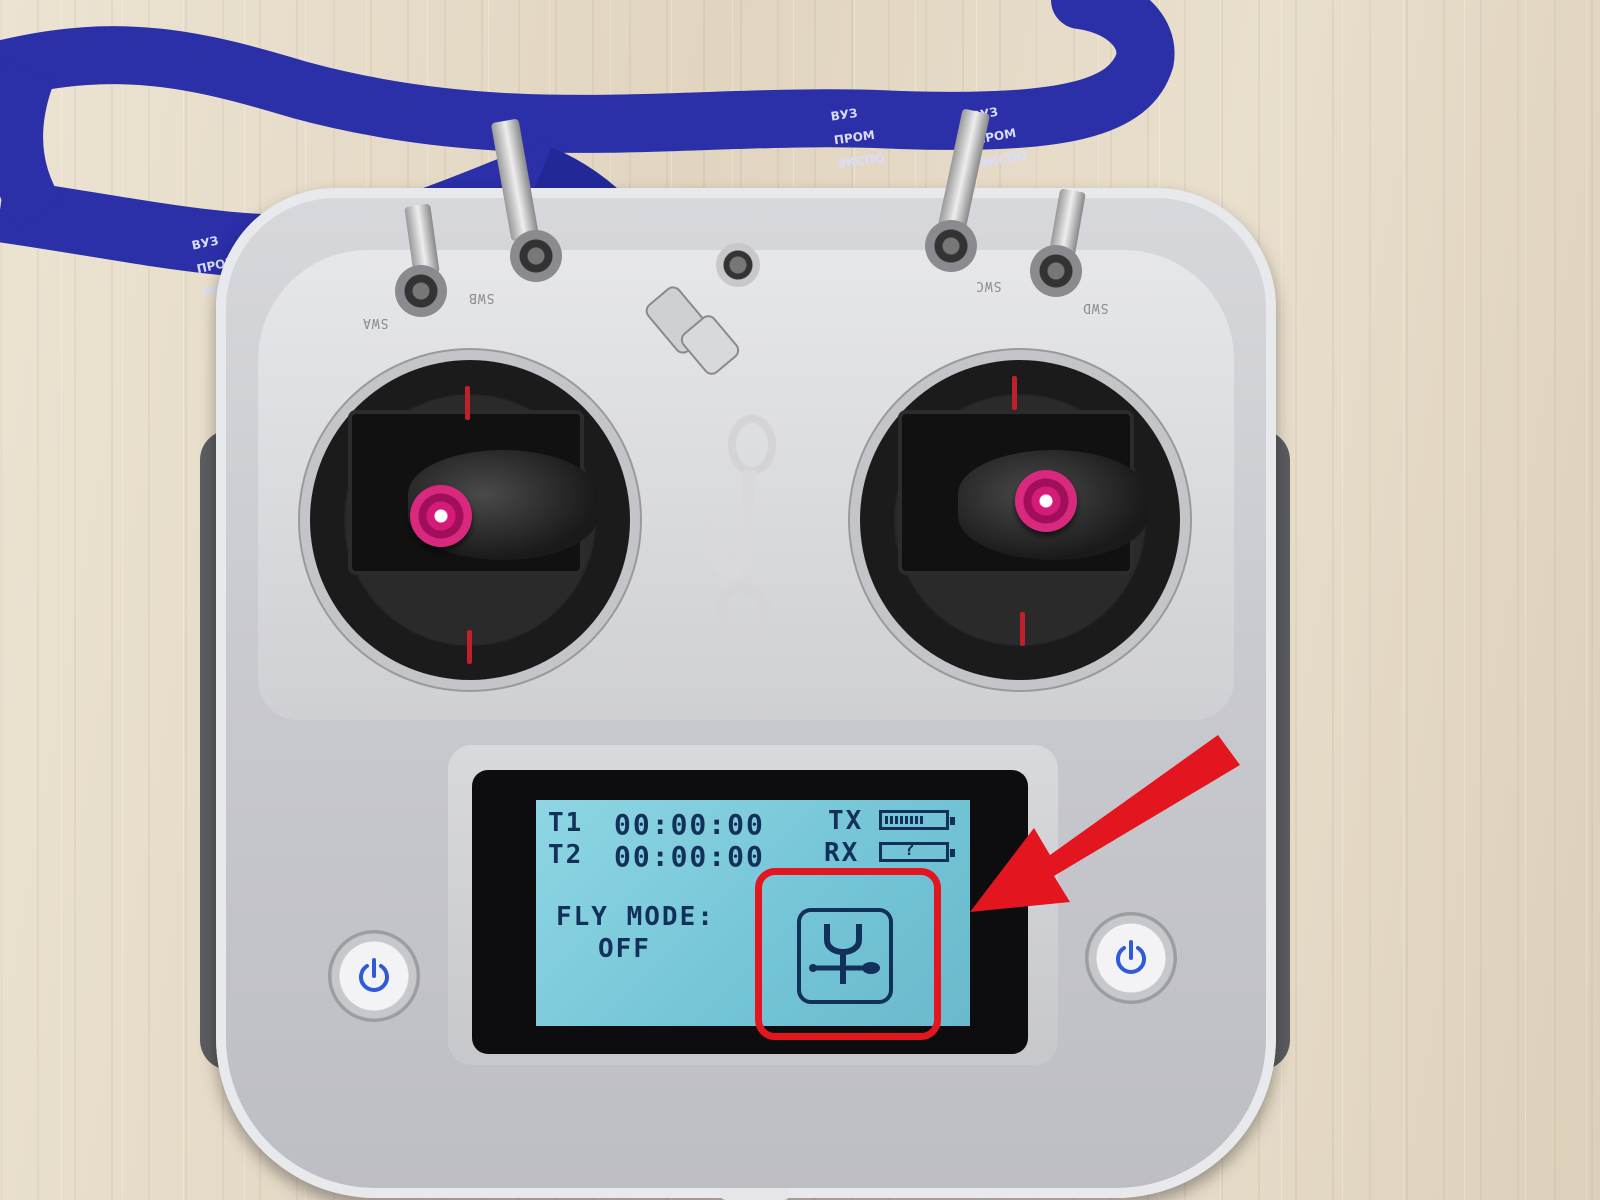  What do you see at coordinates (1095, 307) in the screenshot?
I see `switch-label-swd: SWD` at bounding box center [1095, 307].